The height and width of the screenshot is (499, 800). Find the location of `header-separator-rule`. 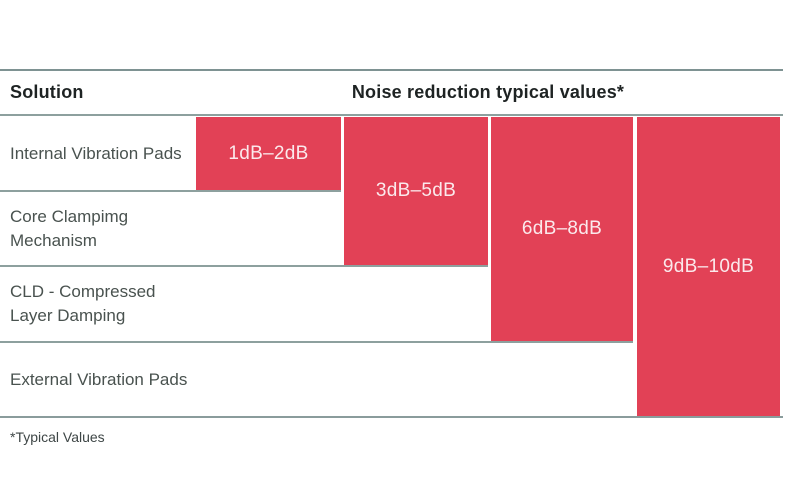

header-separator-rule is located at coordinates (391, 115).